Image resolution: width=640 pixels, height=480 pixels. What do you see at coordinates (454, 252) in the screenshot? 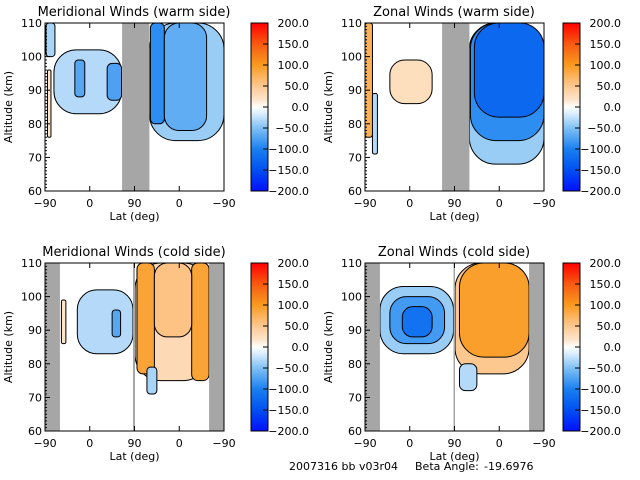
I see `chart-title: Zonal Winds (cold side)` at bounding box center [454, 252].